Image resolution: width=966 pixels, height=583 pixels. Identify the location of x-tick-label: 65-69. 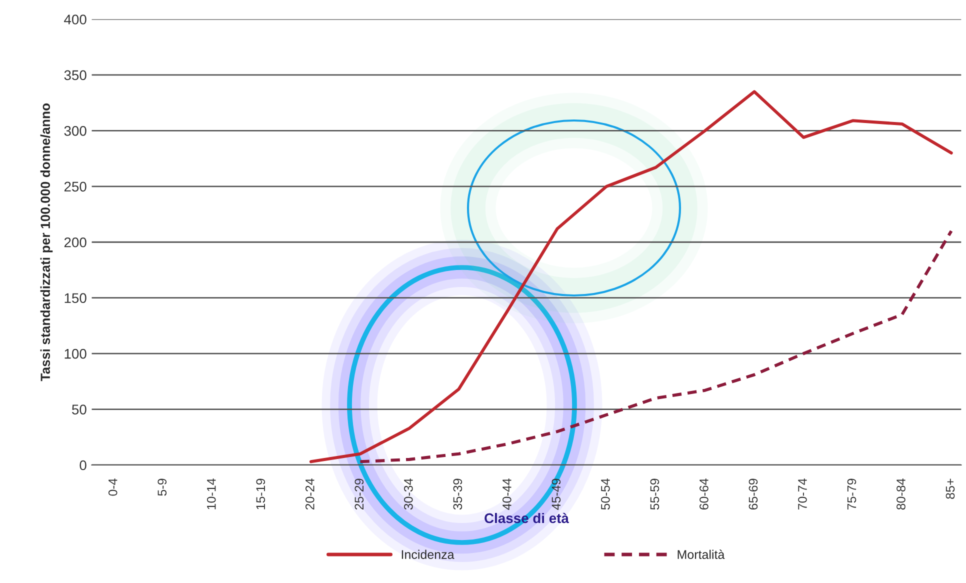
(753, 494).